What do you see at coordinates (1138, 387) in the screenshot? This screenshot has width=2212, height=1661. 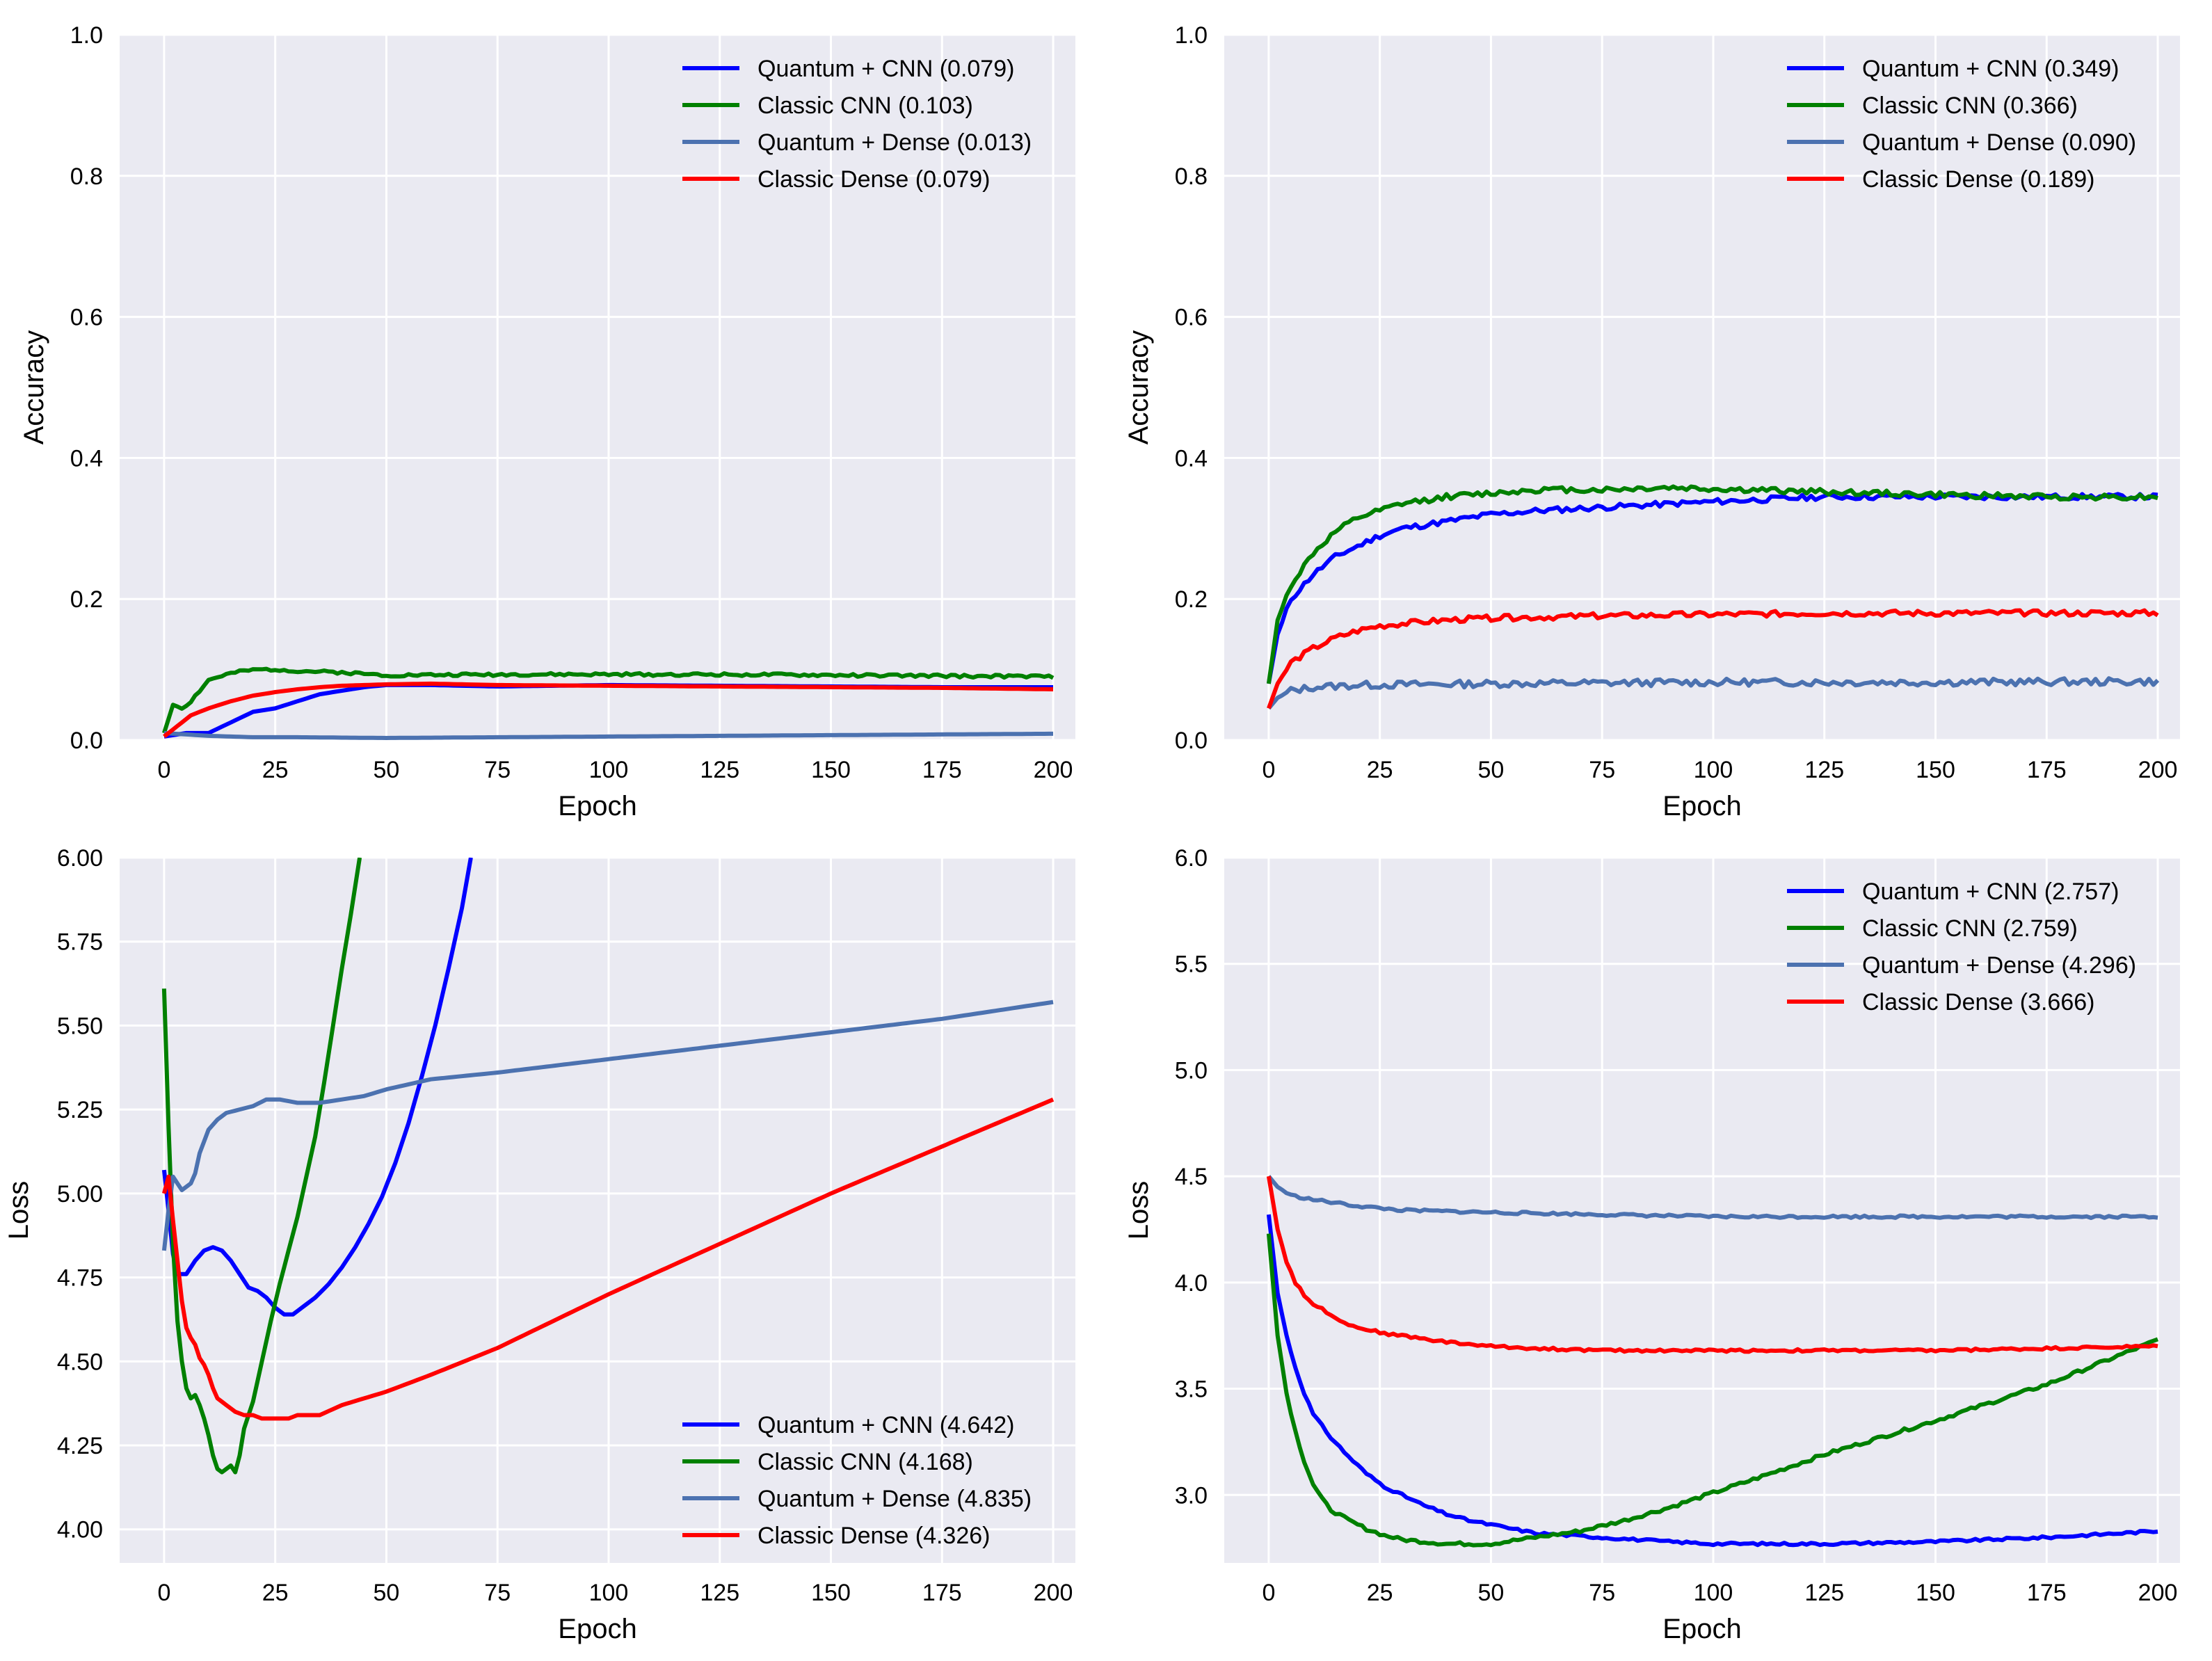 I see `y-axis-label: Accuracy` at bounding box center [1138, 387].